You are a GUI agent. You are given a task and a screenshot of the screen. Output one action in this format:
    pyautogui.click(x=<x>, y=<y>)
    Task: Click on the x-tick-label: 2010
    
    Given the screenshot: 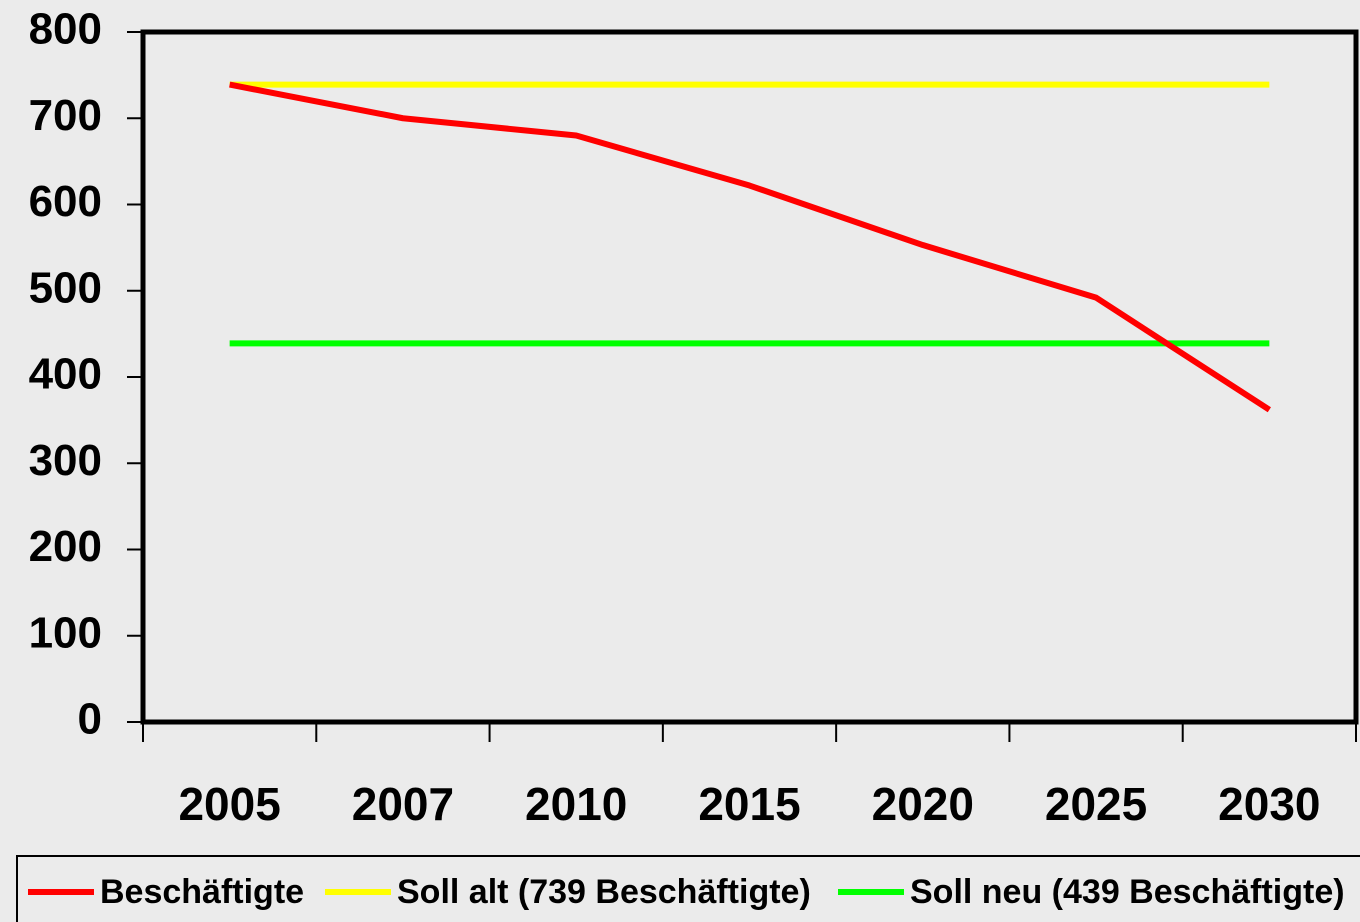 What is the action you would take?
    pyautogui.click(x=576, y=804)
    